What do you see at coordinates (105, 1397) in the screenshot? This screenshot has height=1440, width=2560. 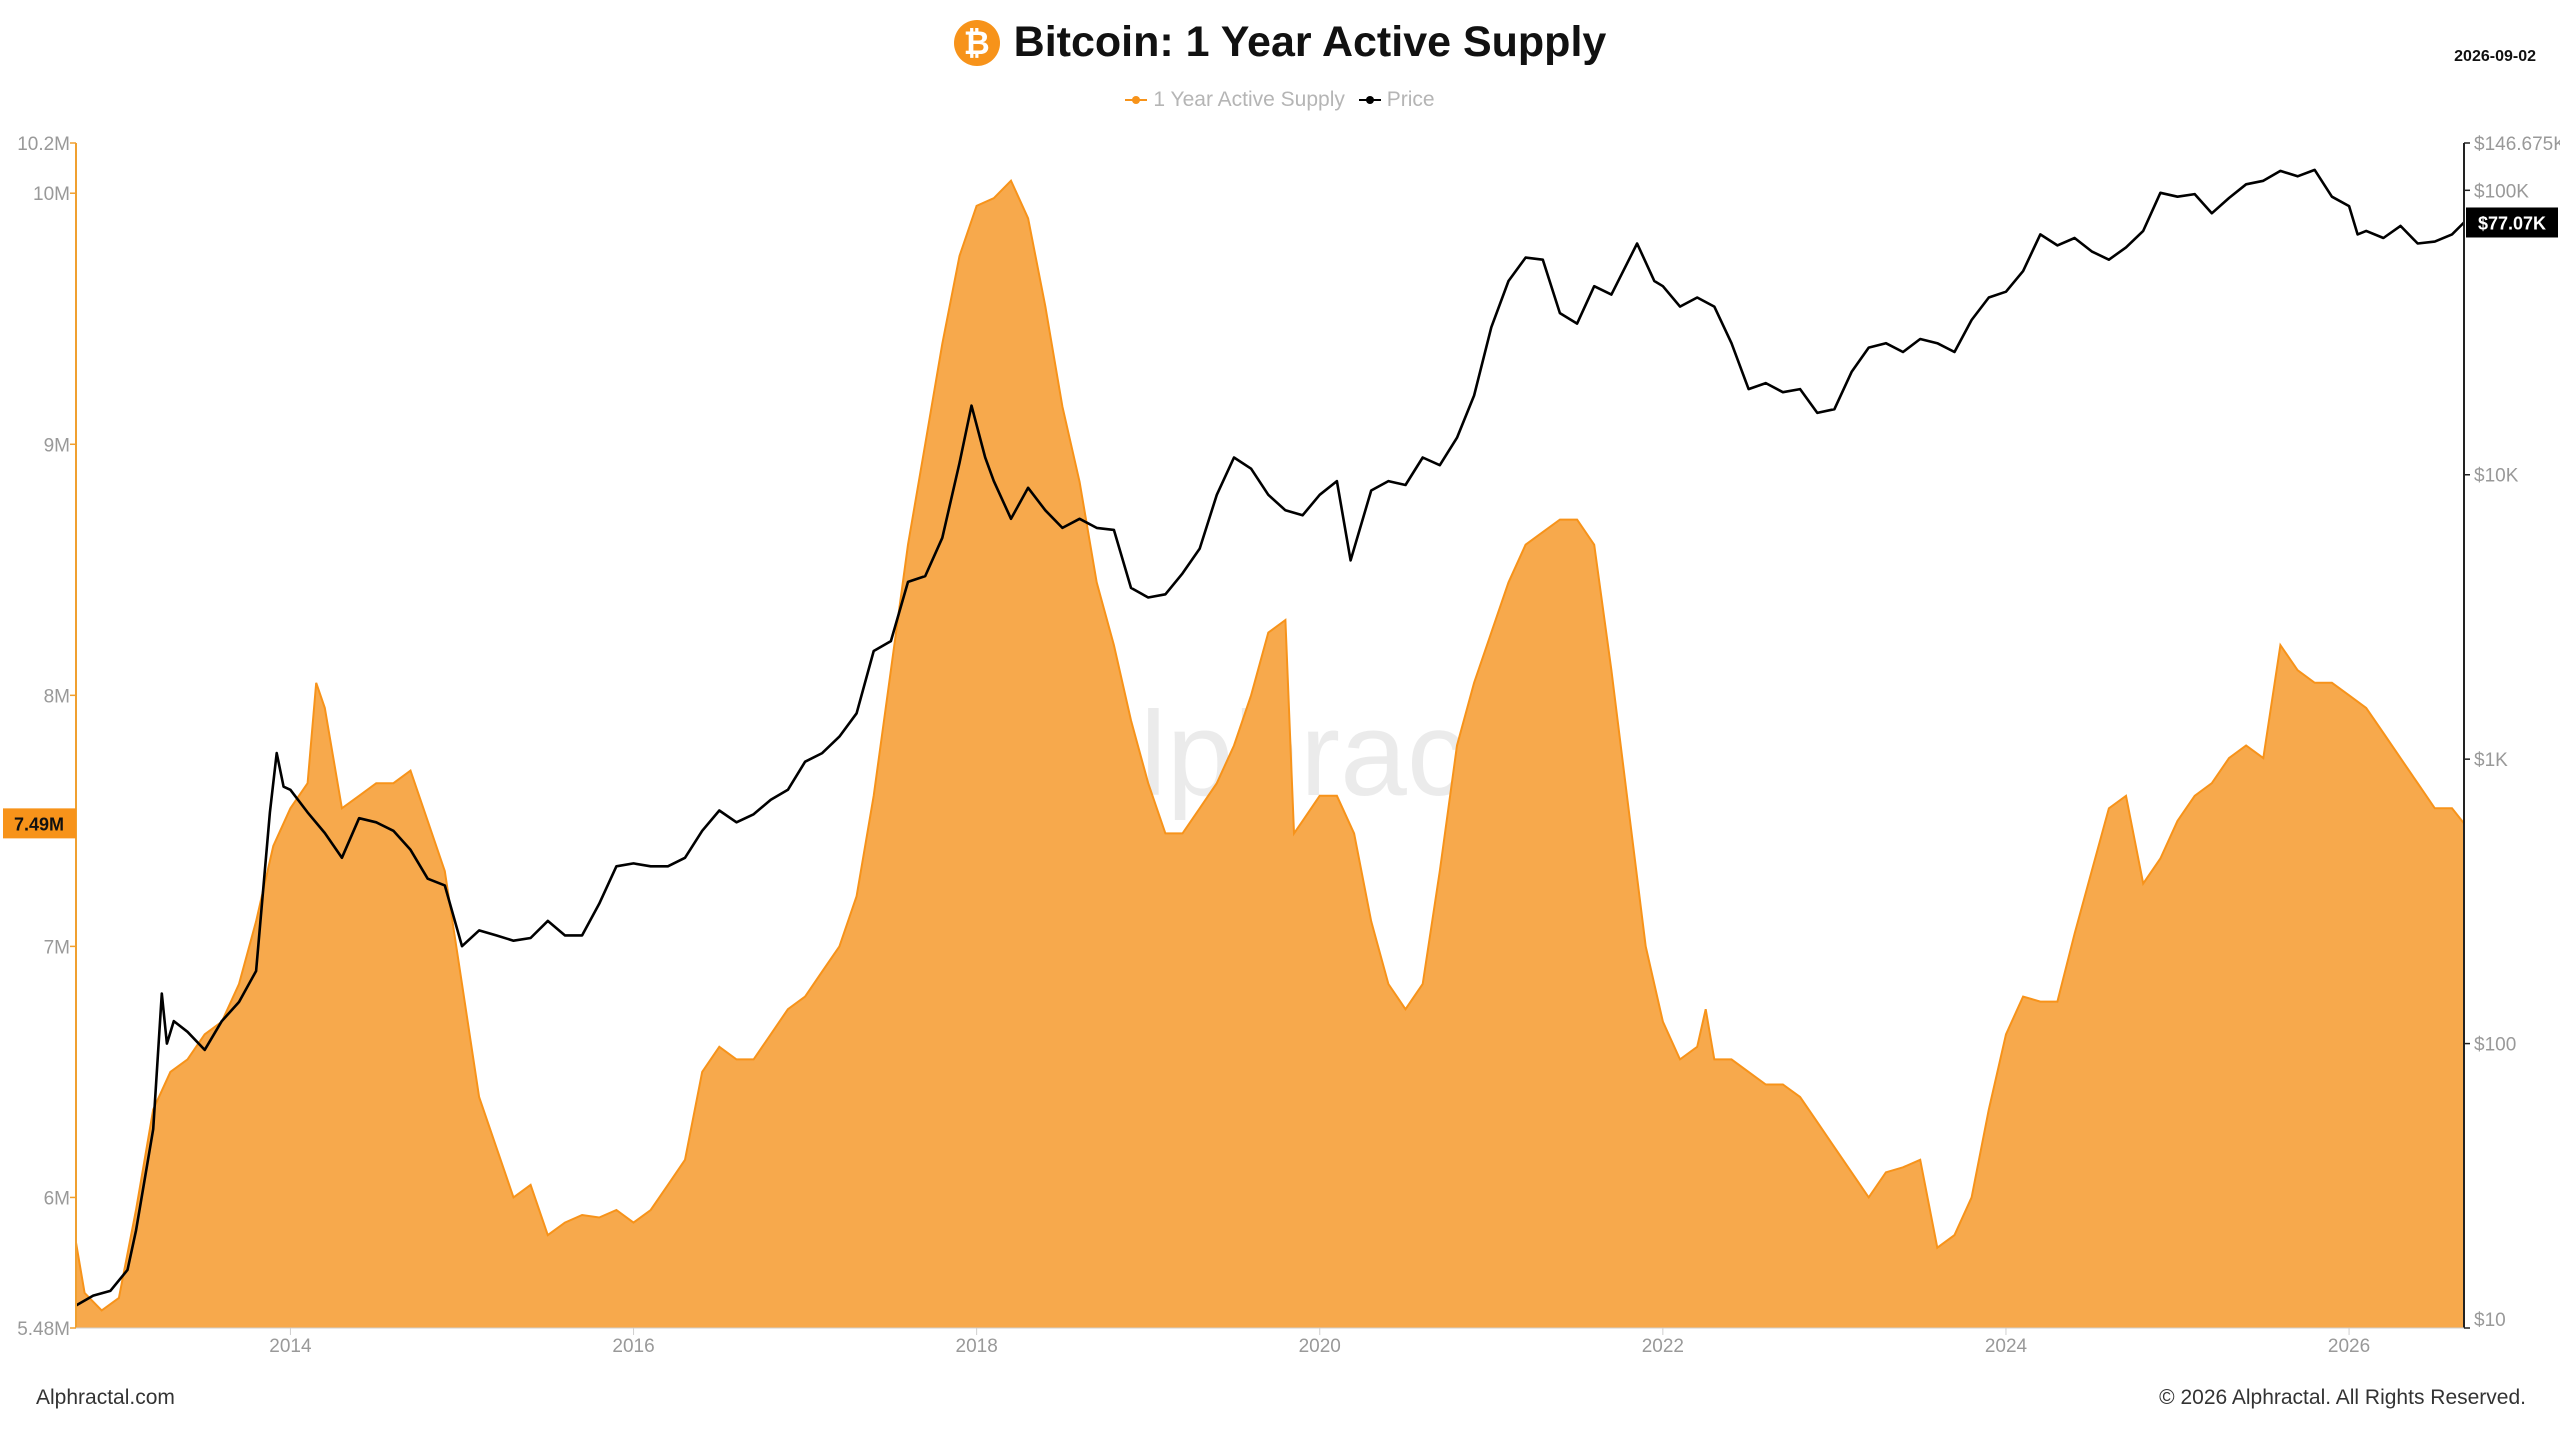 I see `footer-site: Alphractal.com` at bounding box center [105, 1397].